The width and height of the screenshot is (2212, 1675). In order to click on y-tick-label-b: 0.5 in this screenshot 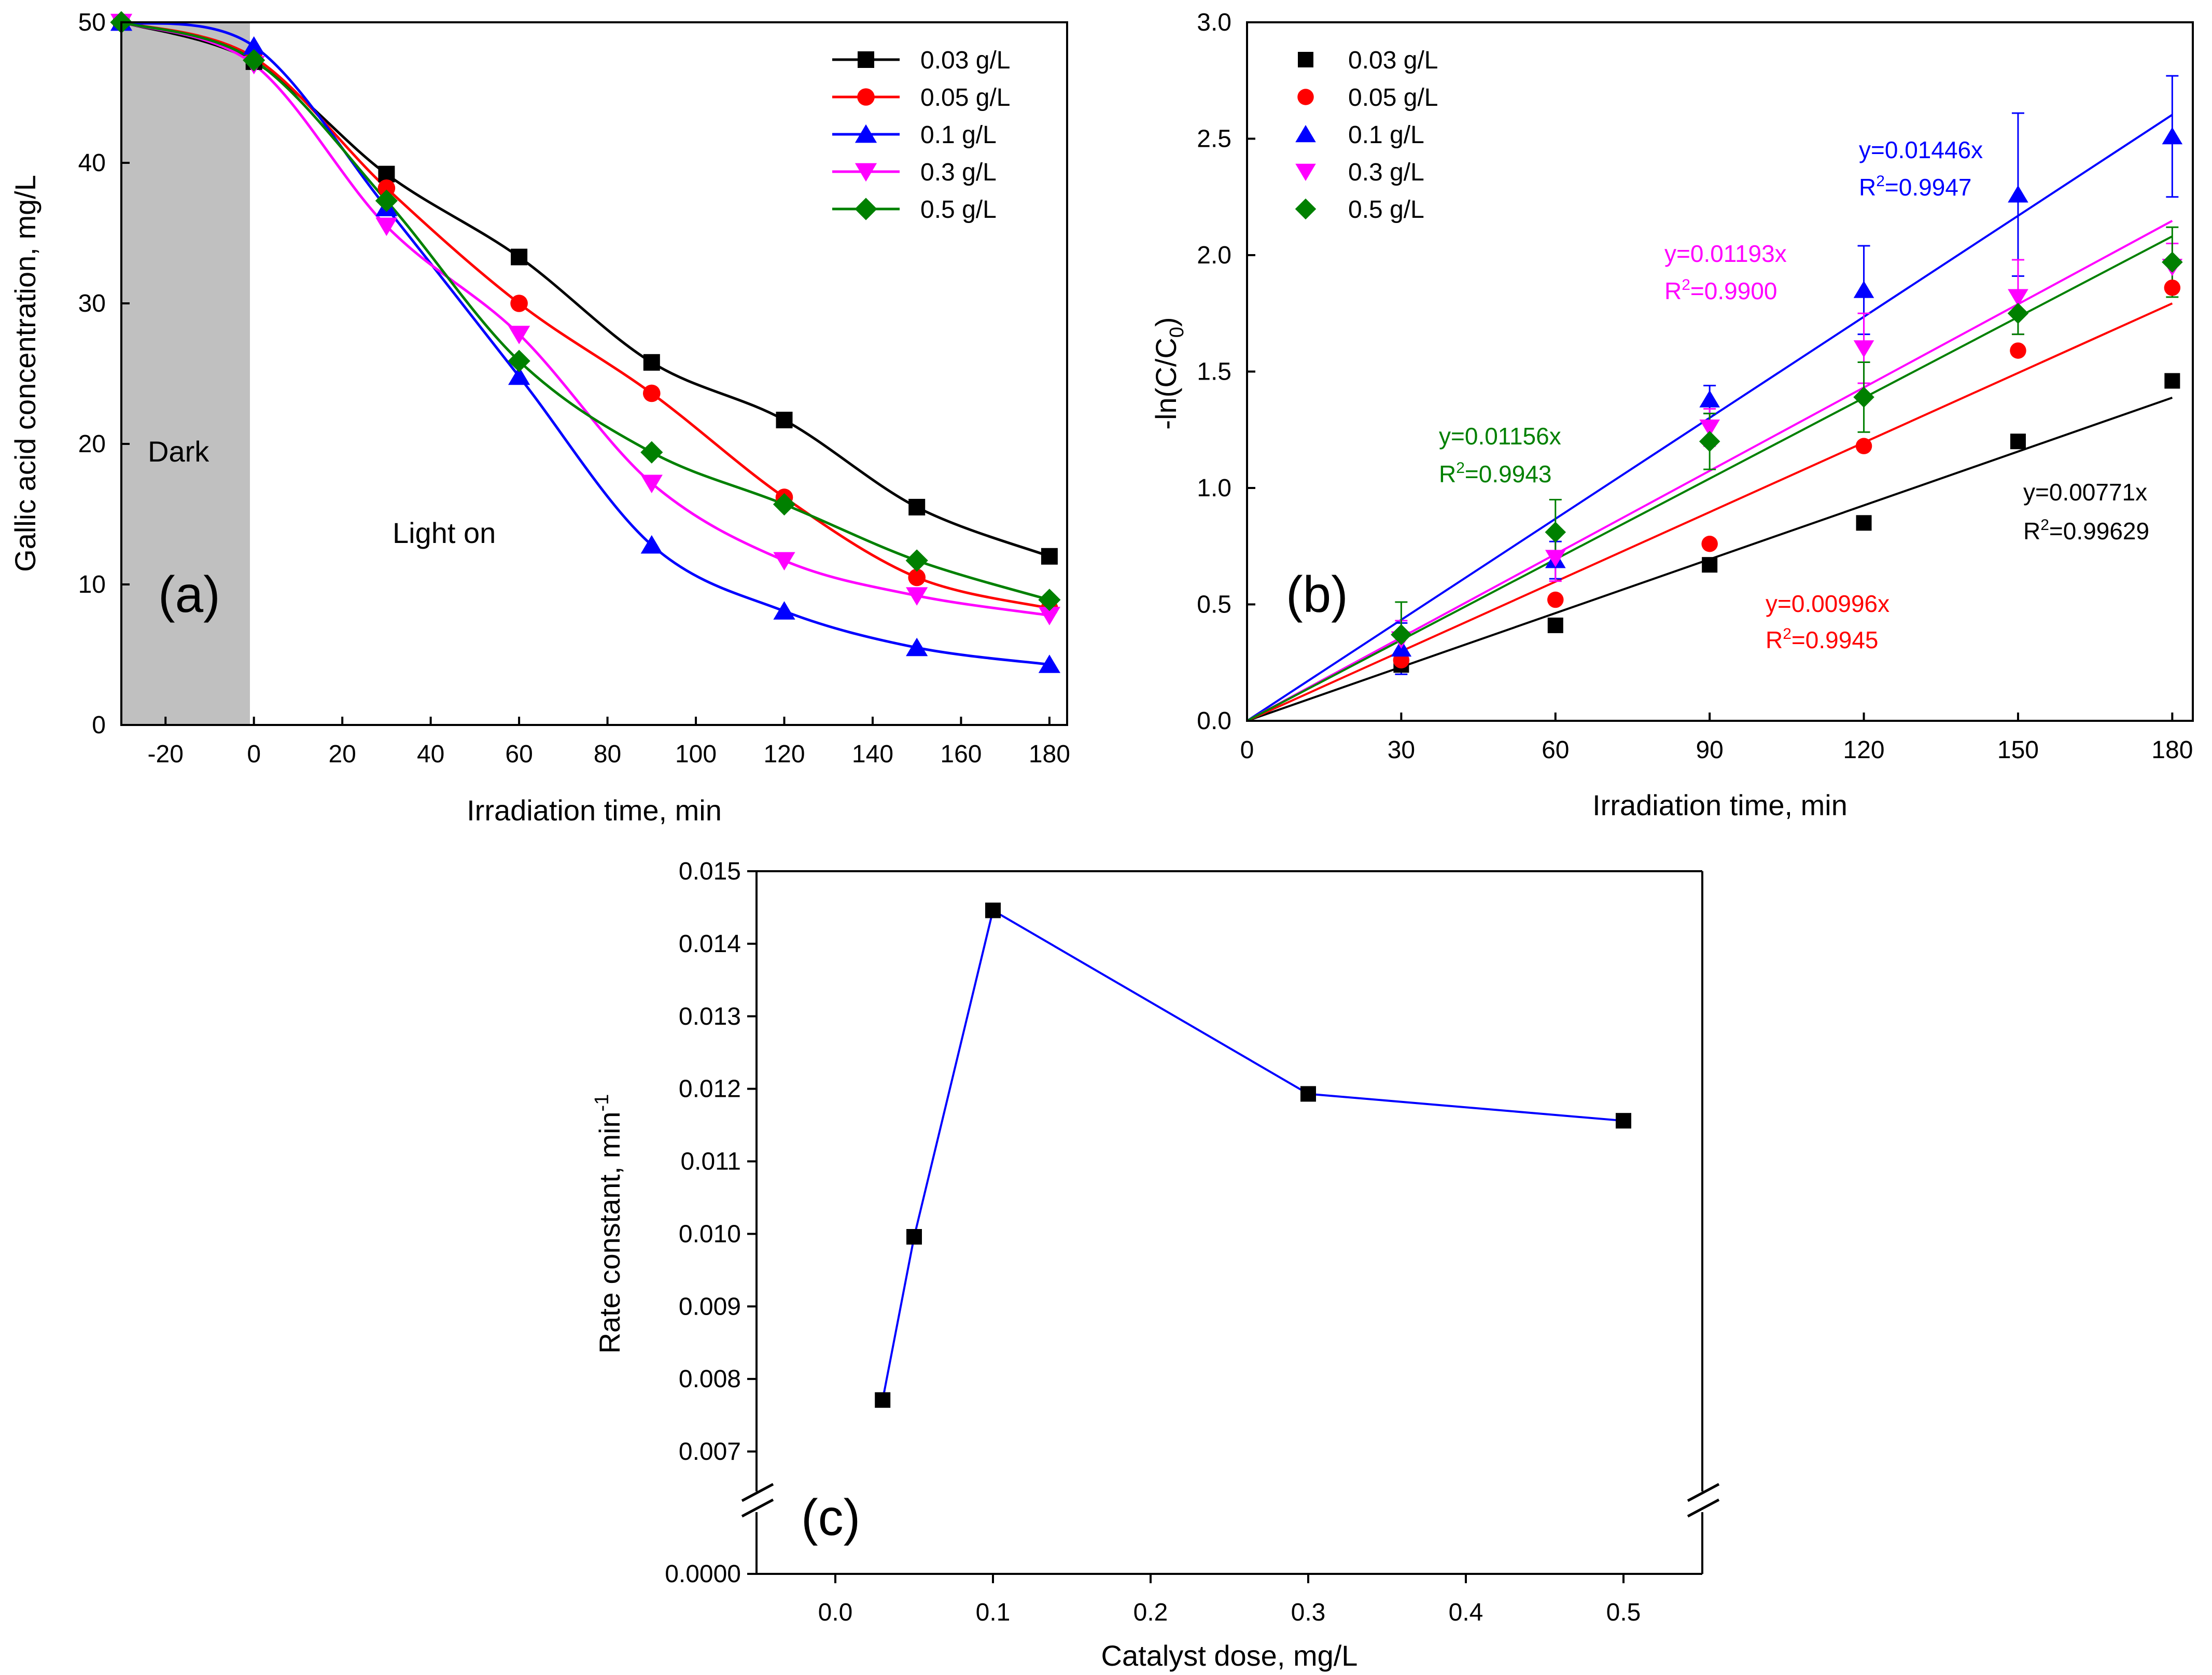, I will do `click(1214, 605)`.